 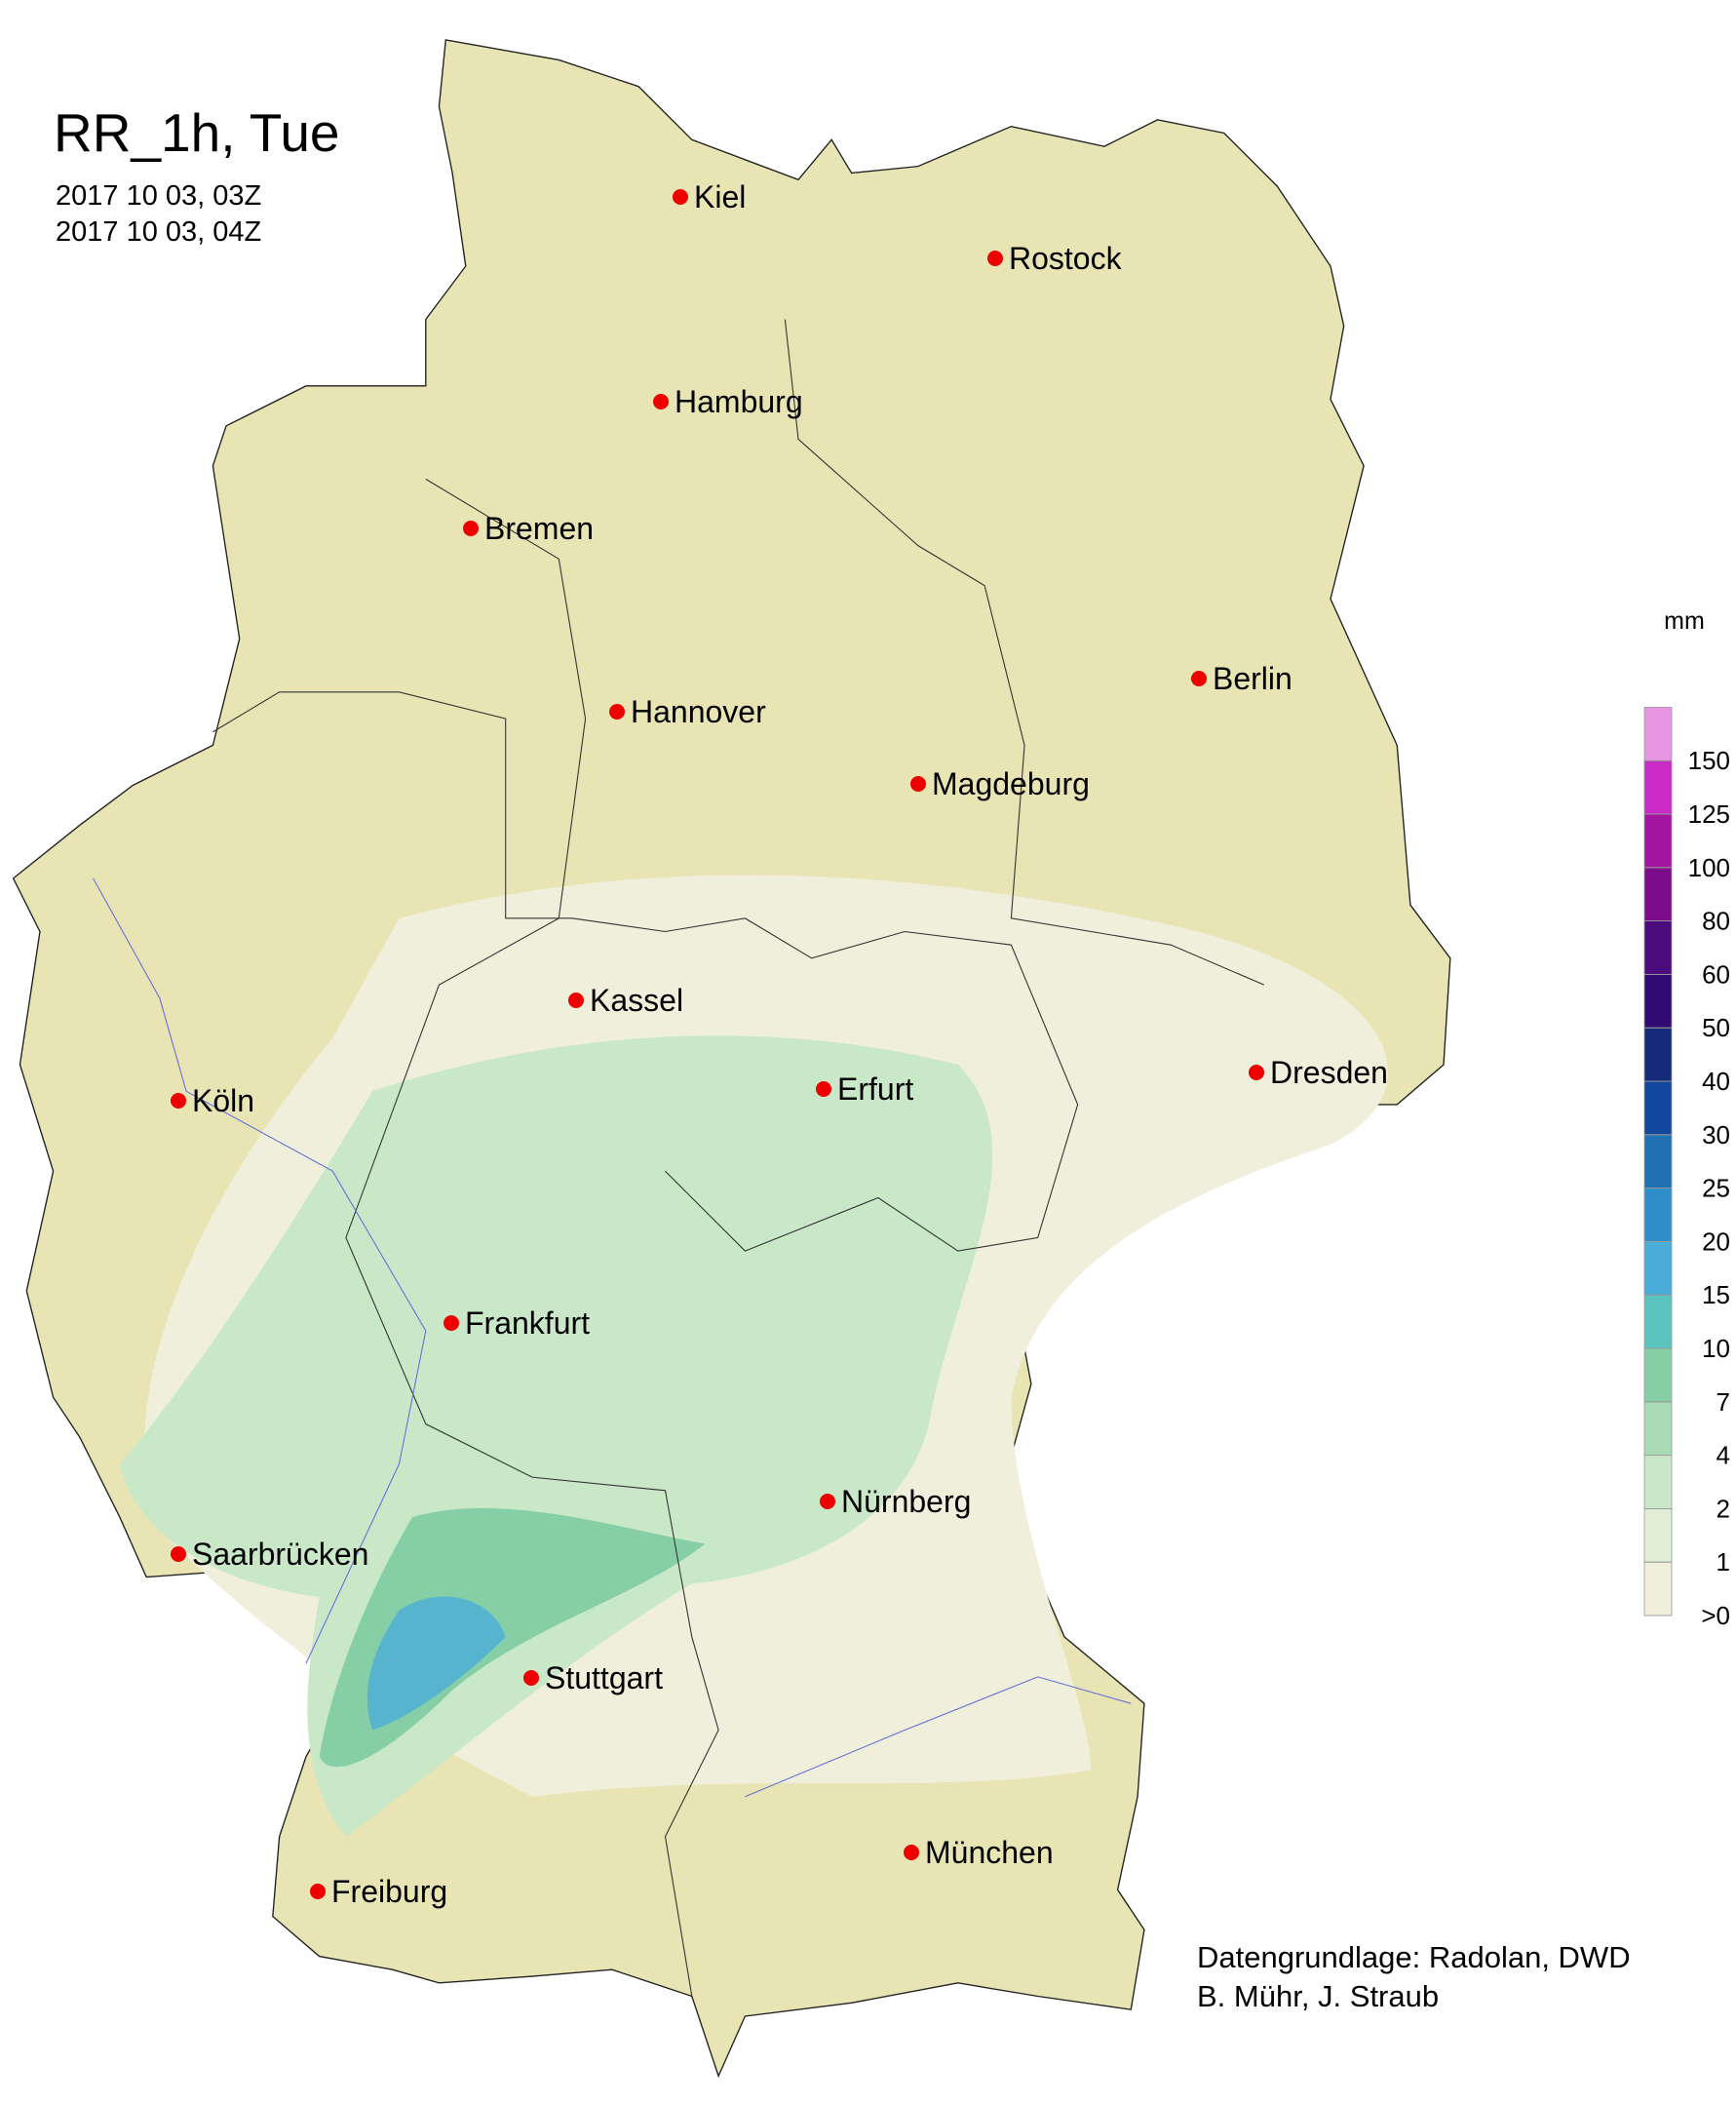 I want to click on city-label: Kassel, so click(x=636, y=1001).